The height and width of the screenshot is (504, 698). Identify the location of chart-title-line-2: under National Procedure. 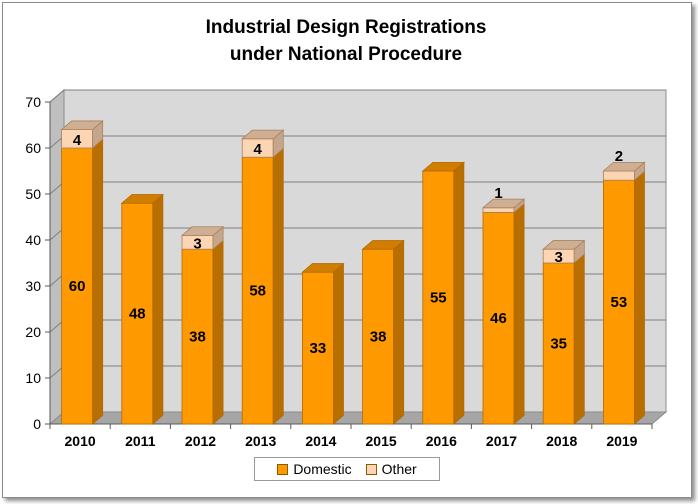
(346, 54).